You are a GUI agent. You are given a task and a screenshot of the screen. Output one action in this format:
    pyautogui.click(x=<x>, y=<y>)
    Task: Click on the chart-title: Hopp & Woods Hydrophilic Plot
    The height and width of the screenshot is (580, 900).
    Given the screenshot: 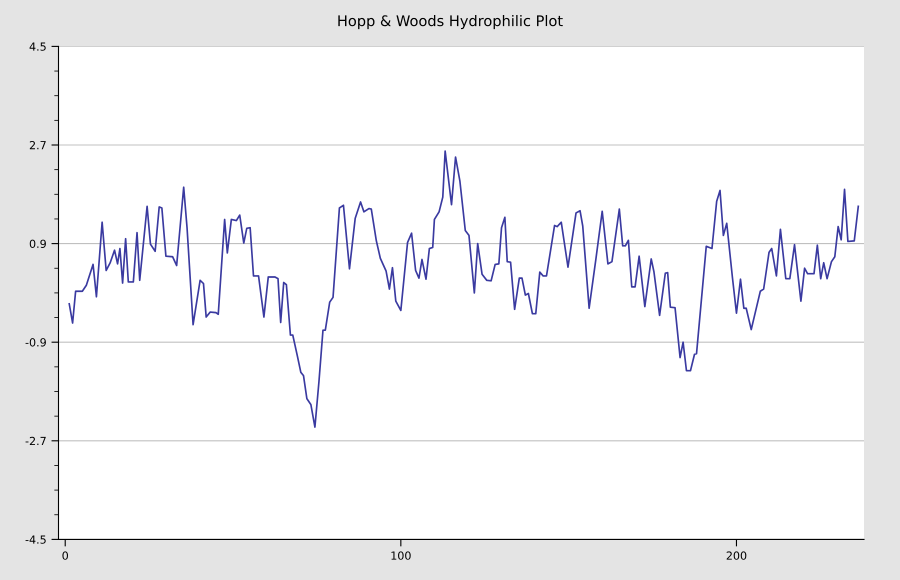 What is the action you would take?
    pyautogui.click(x=450, y=22)
    